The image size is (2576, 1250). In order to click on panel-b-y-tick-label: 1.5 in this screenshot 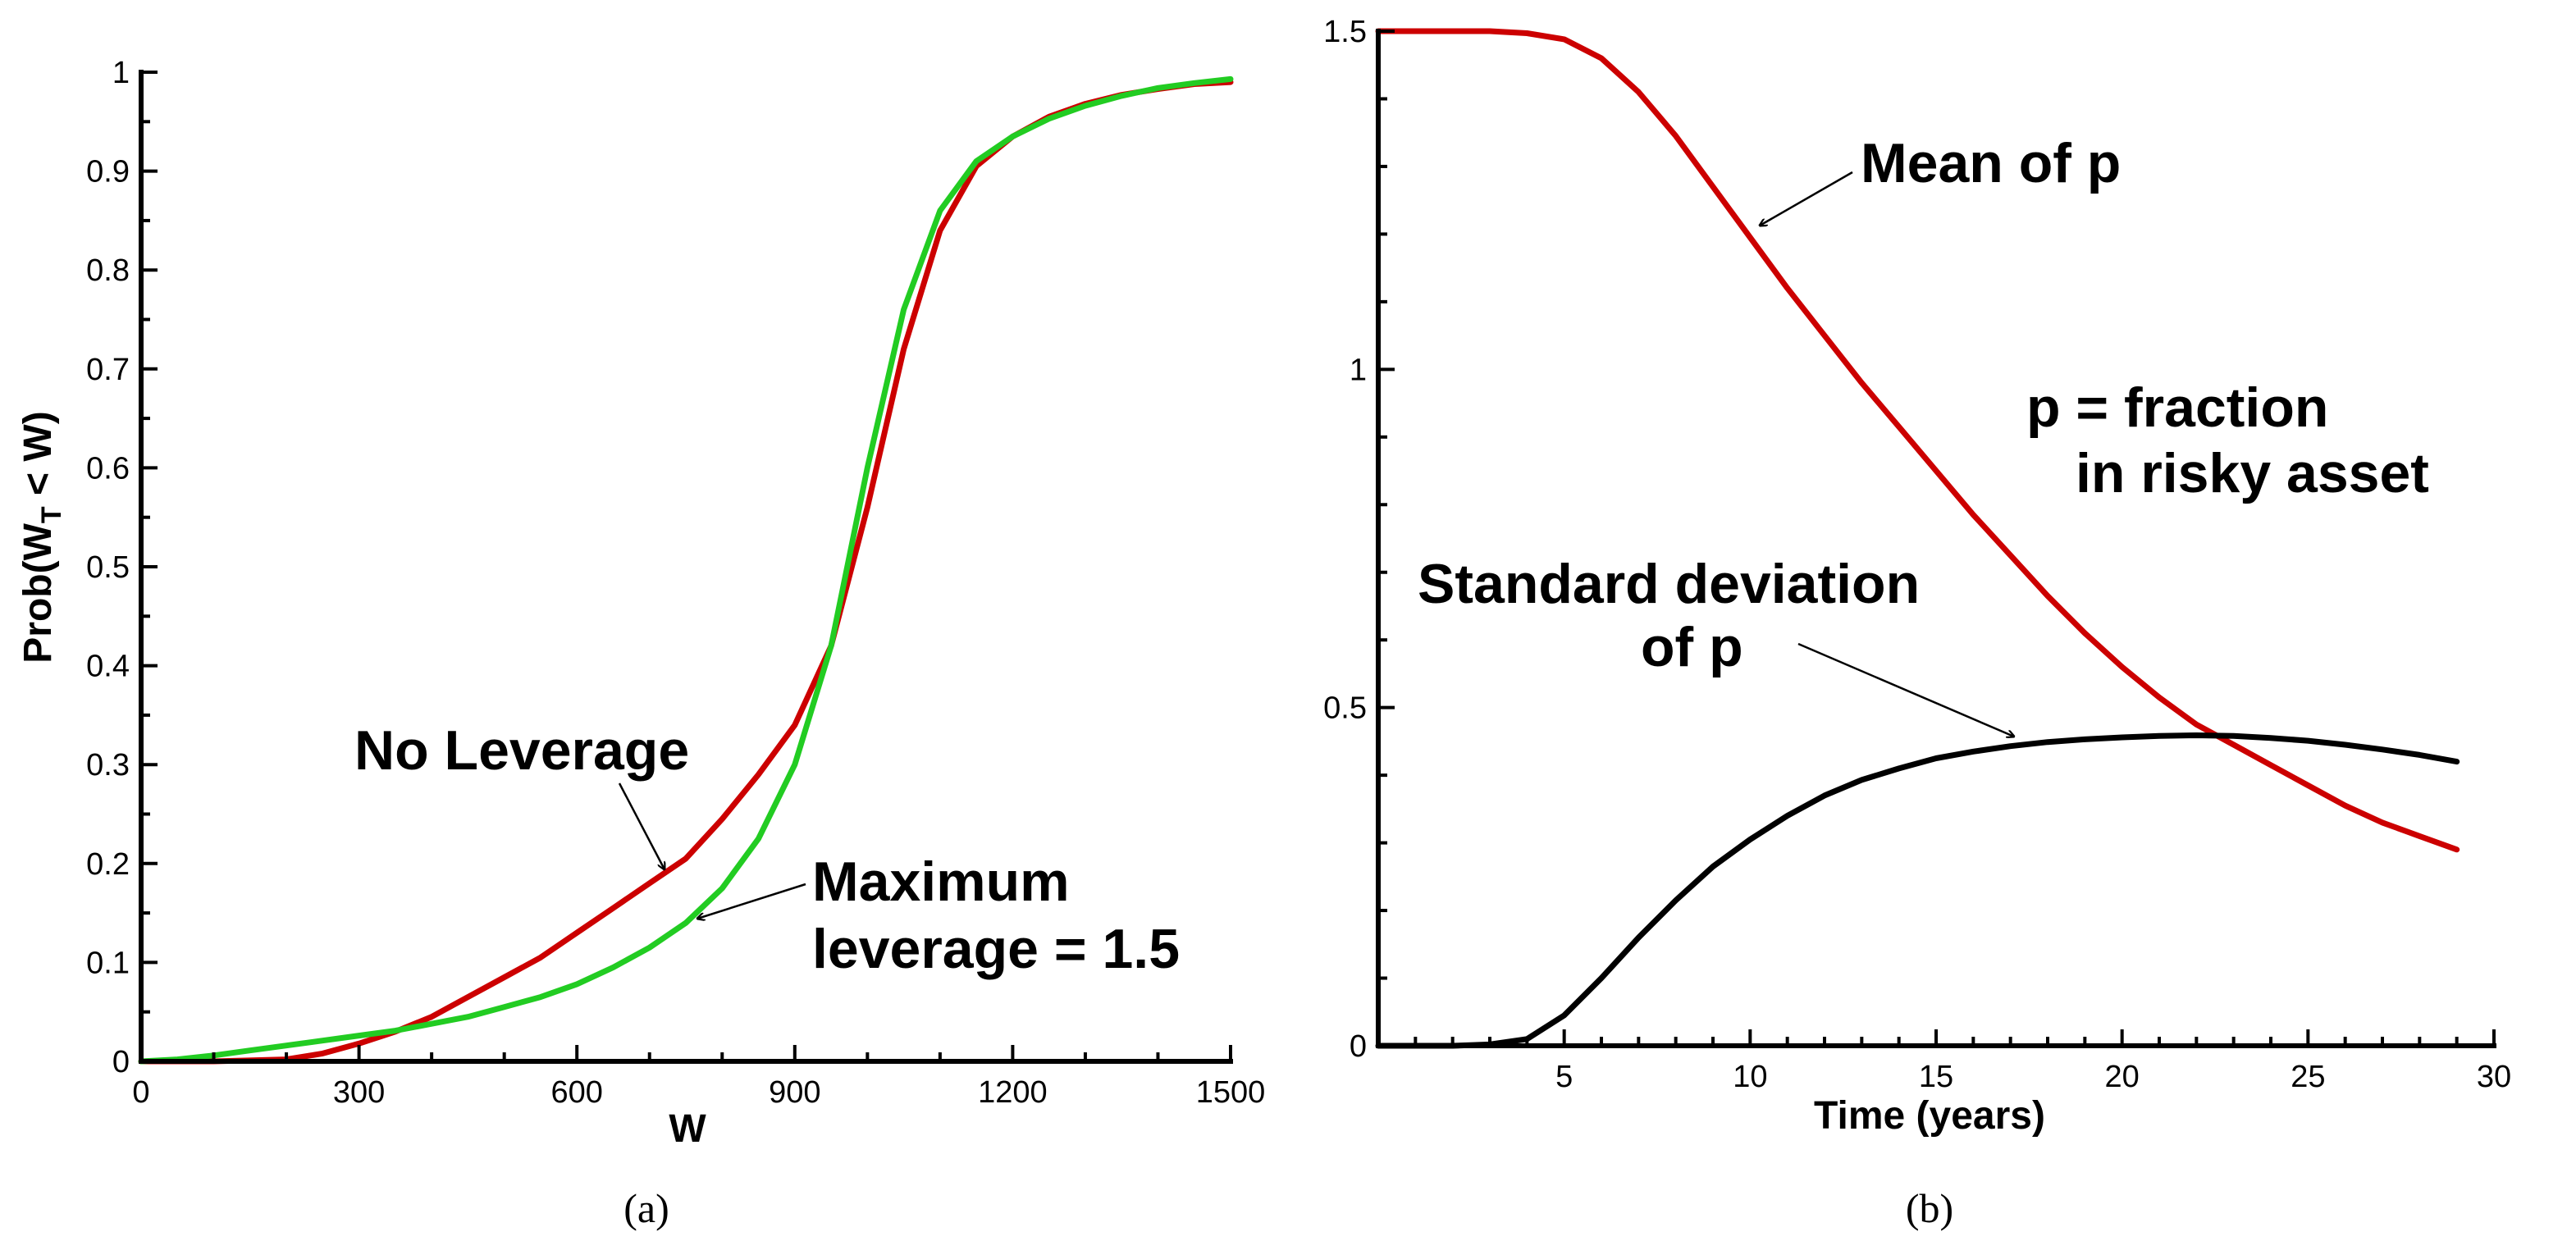, I will do `click(1345, 32)`.